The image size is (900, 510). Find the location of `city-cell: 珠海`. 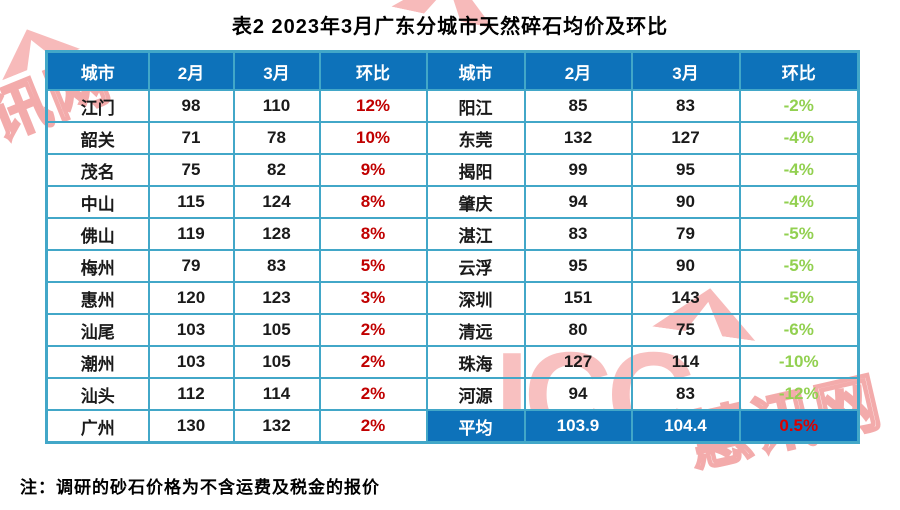

city-cell: 珠海 is located at coordinates (475, 362).